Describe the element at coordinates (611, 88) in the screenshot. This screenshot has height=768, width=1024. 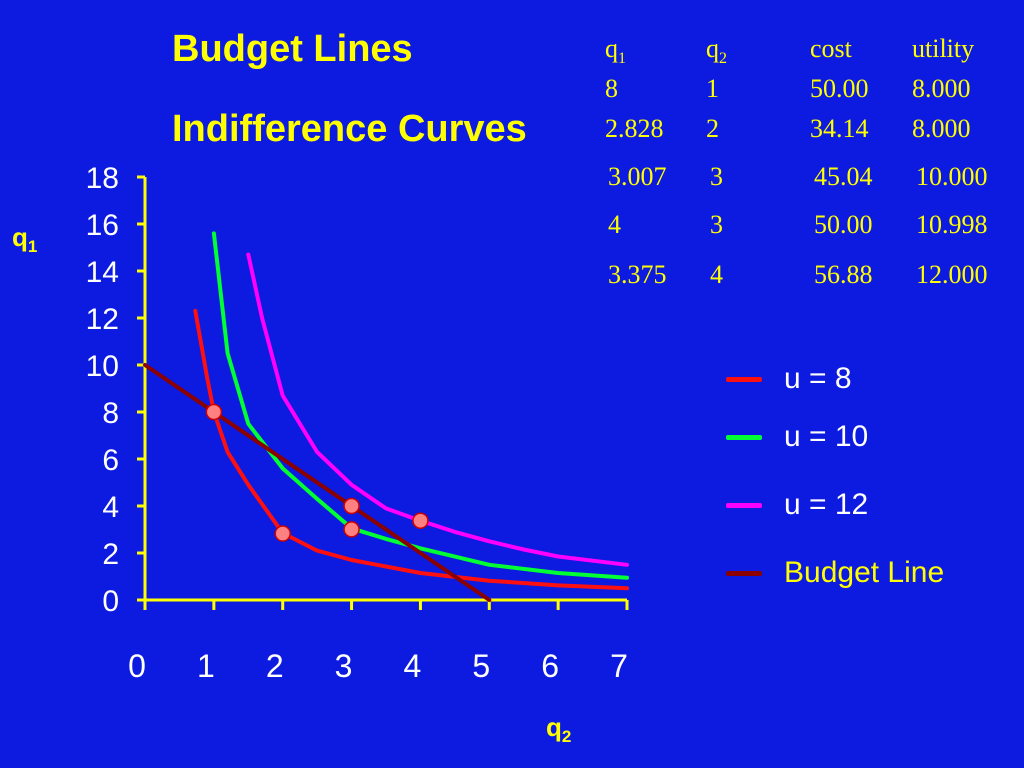
I see `table-cell: 8` at that location.